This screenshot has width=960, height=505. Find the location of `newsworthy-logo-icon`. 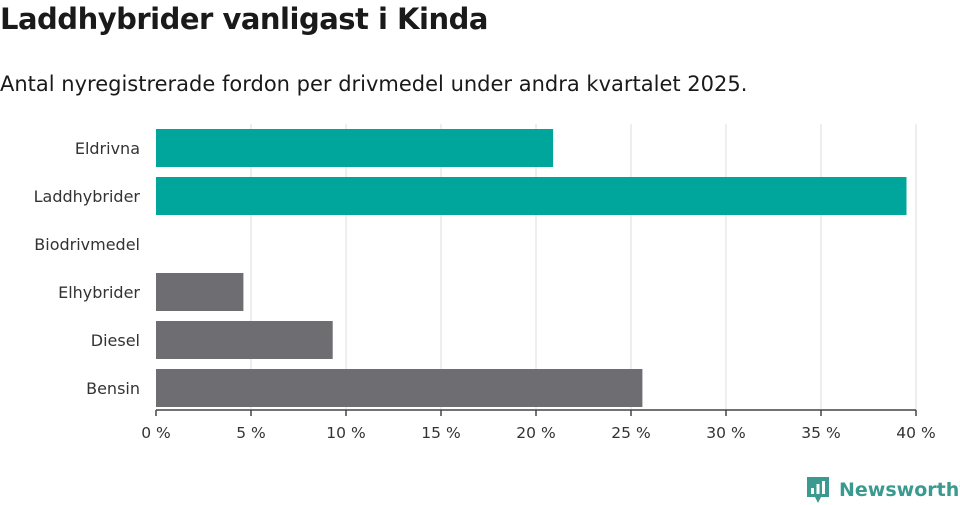

newsworthy-logo-icon is located at coordinates (818, 490).